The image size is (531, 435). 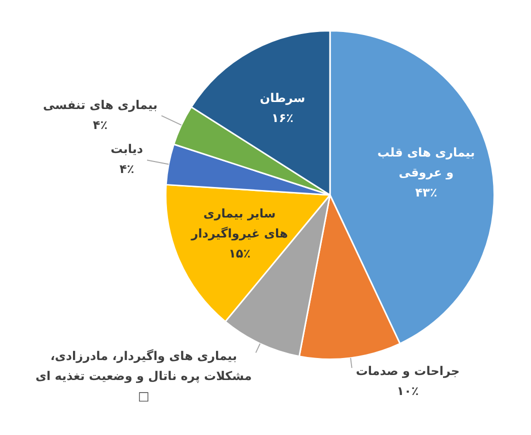 What do you see at coordinates (408, 371) in the screenshot?
I see `slice-label: جراحات و صدمات` at bounding box center [408, 371].